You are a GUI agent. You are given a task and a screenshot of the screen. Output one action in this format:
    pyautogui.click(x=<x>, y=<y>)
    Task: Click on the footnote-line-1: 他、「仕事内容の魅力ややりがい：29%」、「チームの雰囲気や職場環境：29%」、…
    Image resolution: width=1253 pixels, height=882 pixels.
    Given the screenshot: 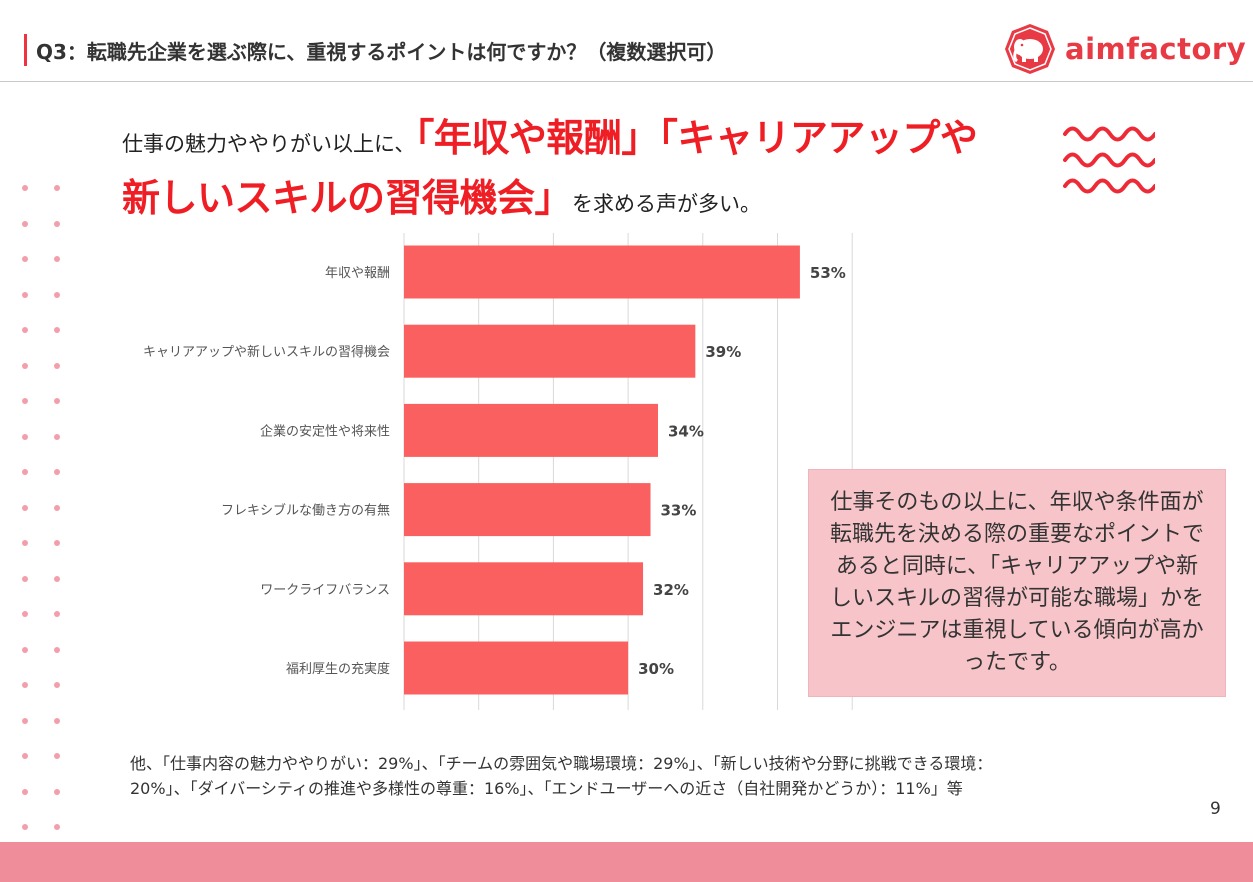 What is the action you would take?
    pyautogui.click(x=561, y=763)
    